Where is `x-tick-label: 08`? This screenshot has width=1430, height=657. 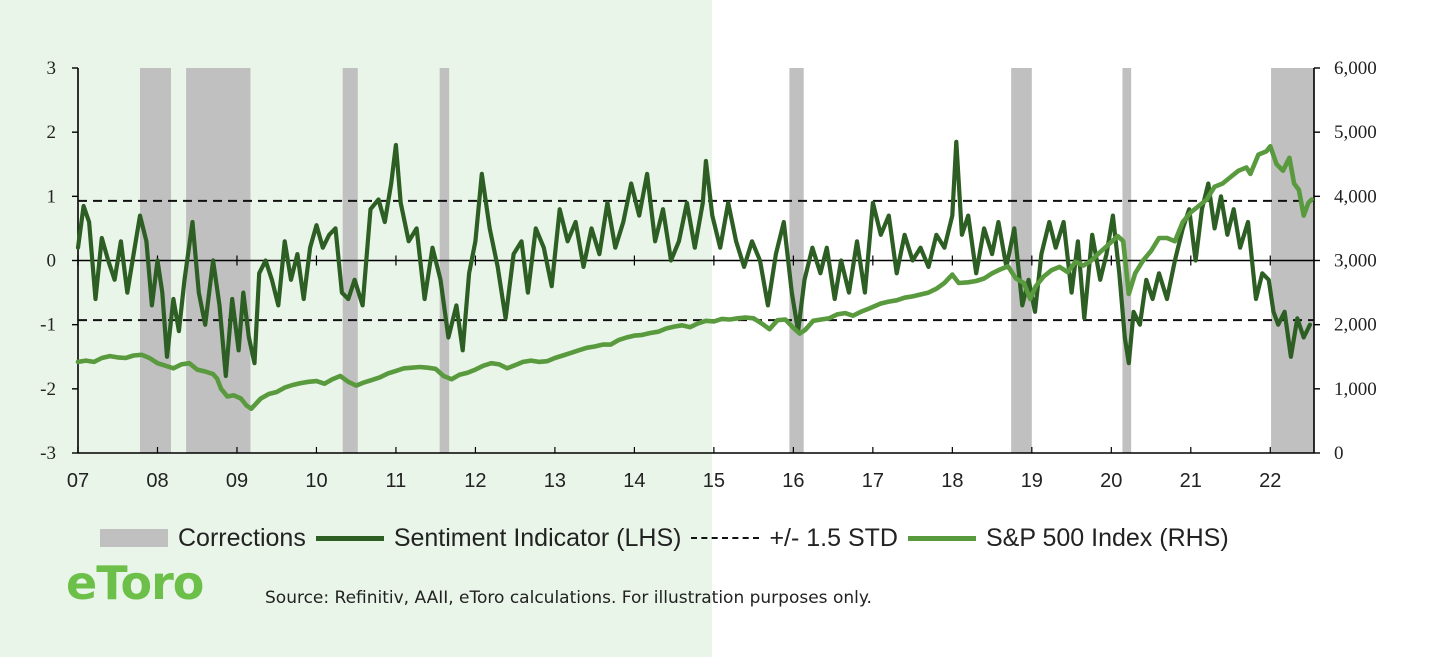
x-tick-label: 08 is located at coordinates (157, 481).